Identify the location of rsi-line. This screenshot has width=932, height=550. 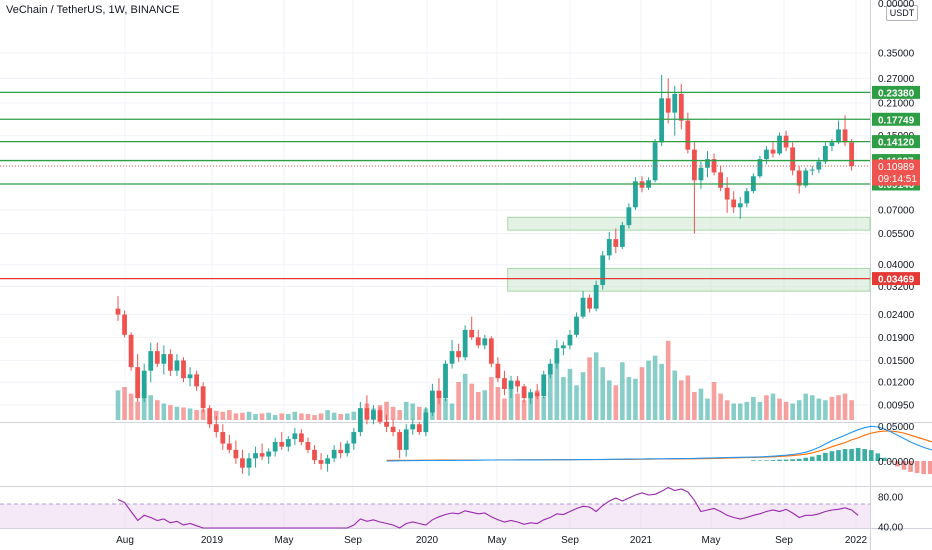
(488, 507).